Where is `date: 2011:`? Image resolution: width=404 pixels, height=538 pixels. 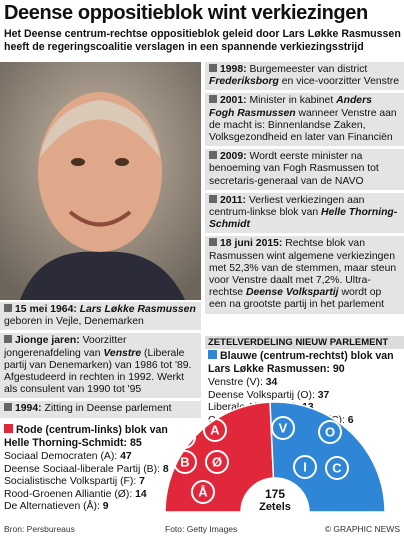
date: 2011: is located at coordinates (227, 200).